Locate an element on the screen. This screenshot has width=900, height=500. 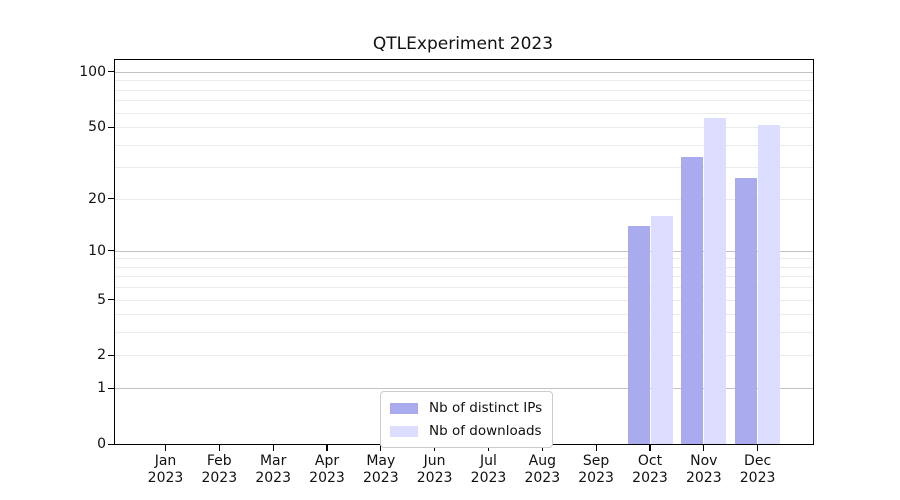
legend-label-distinct-ips: Nb of distinct IPs is located at coordinates (486, 408).